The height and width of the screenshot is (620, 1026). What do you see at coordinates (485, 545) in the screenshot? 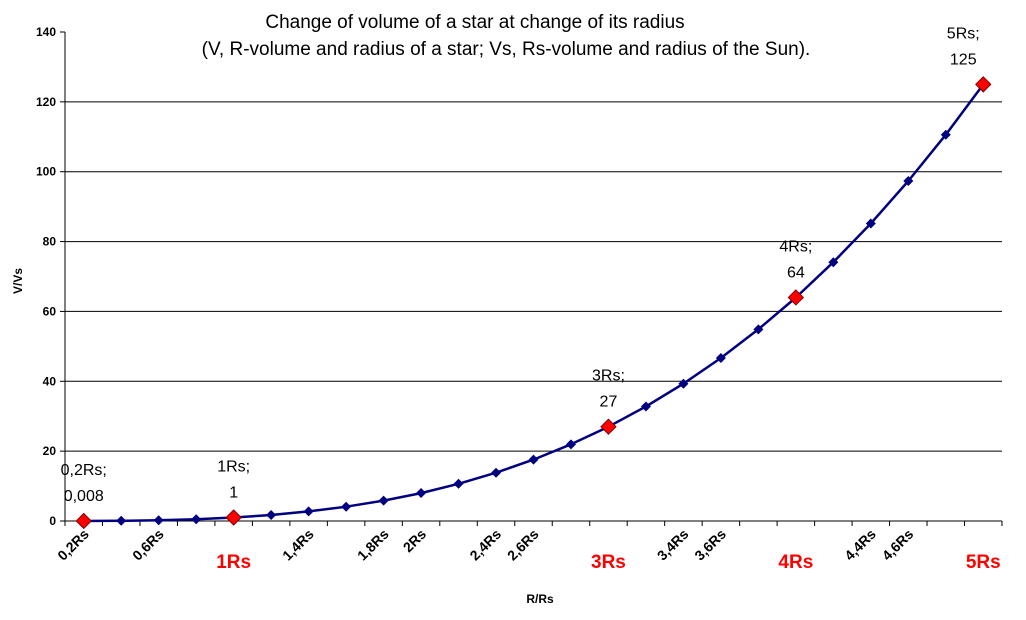
I see `x-tick-label: 2,4Rs` at bounding box center [485, 545].